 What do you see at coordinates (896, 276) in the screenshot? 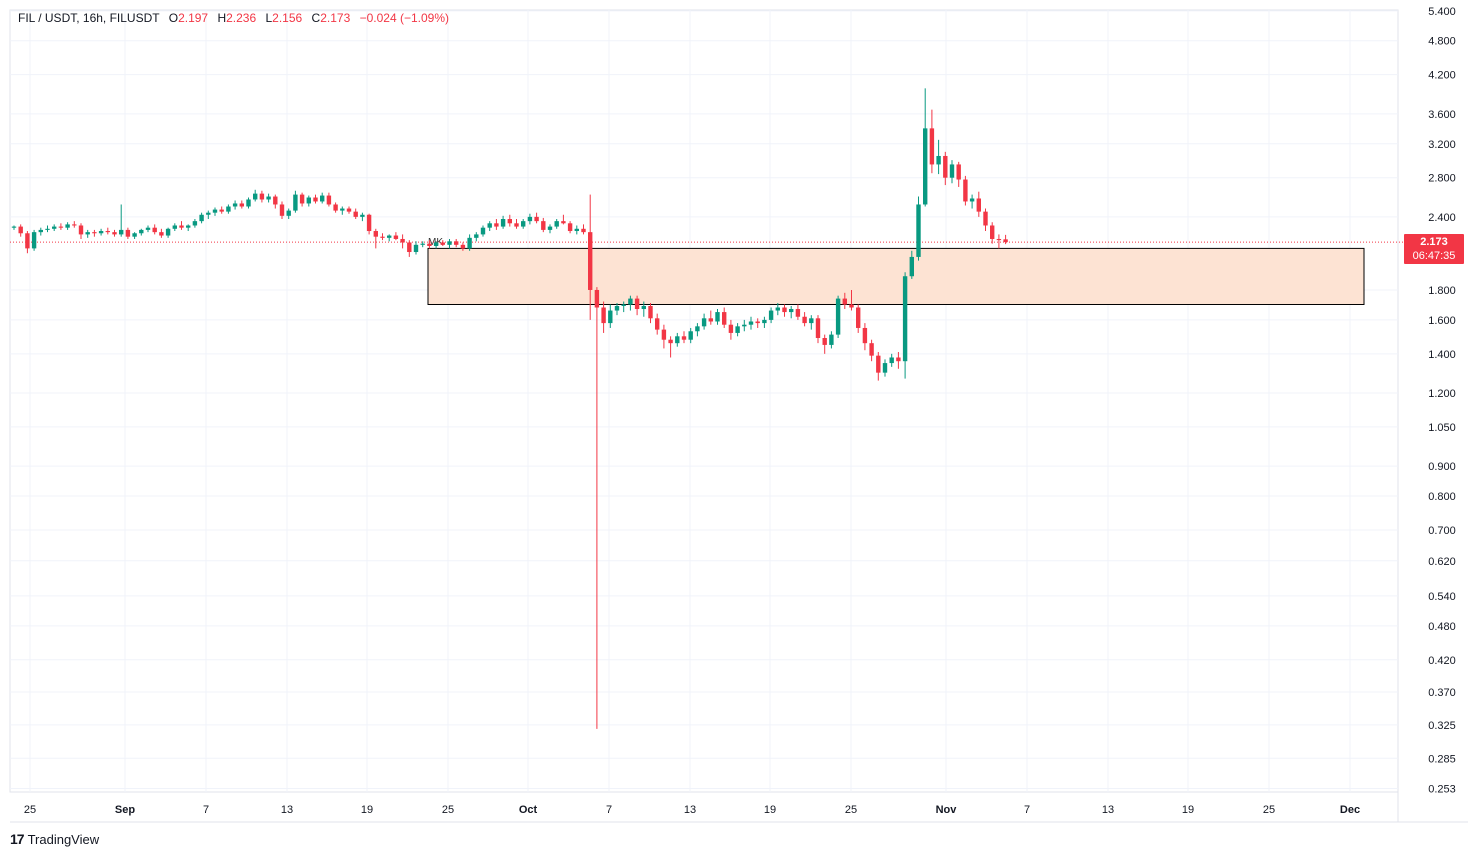
I see `demand-zone` at bounding box center [896, 276].